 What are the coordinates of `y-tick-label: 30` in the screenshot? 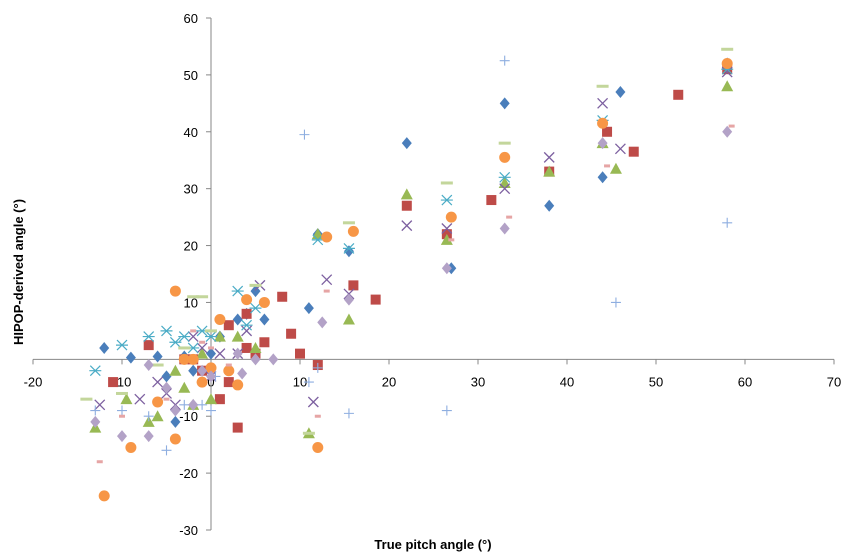 It's located at (191, 189).